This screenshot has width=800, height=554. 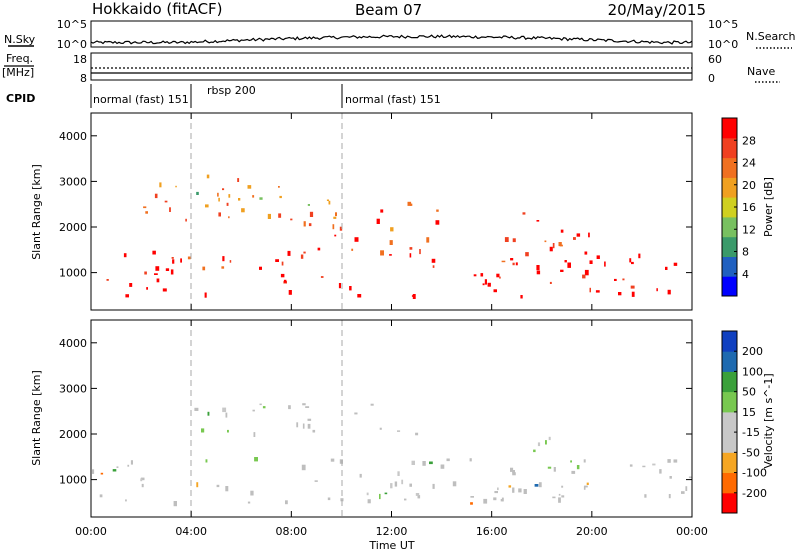 I want to click on x-tick-label: 16:00, so click(x=492, y=531).